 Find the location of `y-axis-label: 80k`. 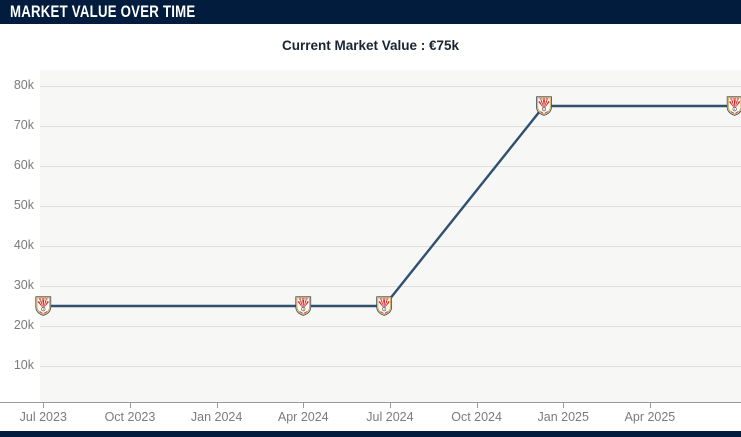

y-axis-label: 80k is located at coordinates (23, 85).